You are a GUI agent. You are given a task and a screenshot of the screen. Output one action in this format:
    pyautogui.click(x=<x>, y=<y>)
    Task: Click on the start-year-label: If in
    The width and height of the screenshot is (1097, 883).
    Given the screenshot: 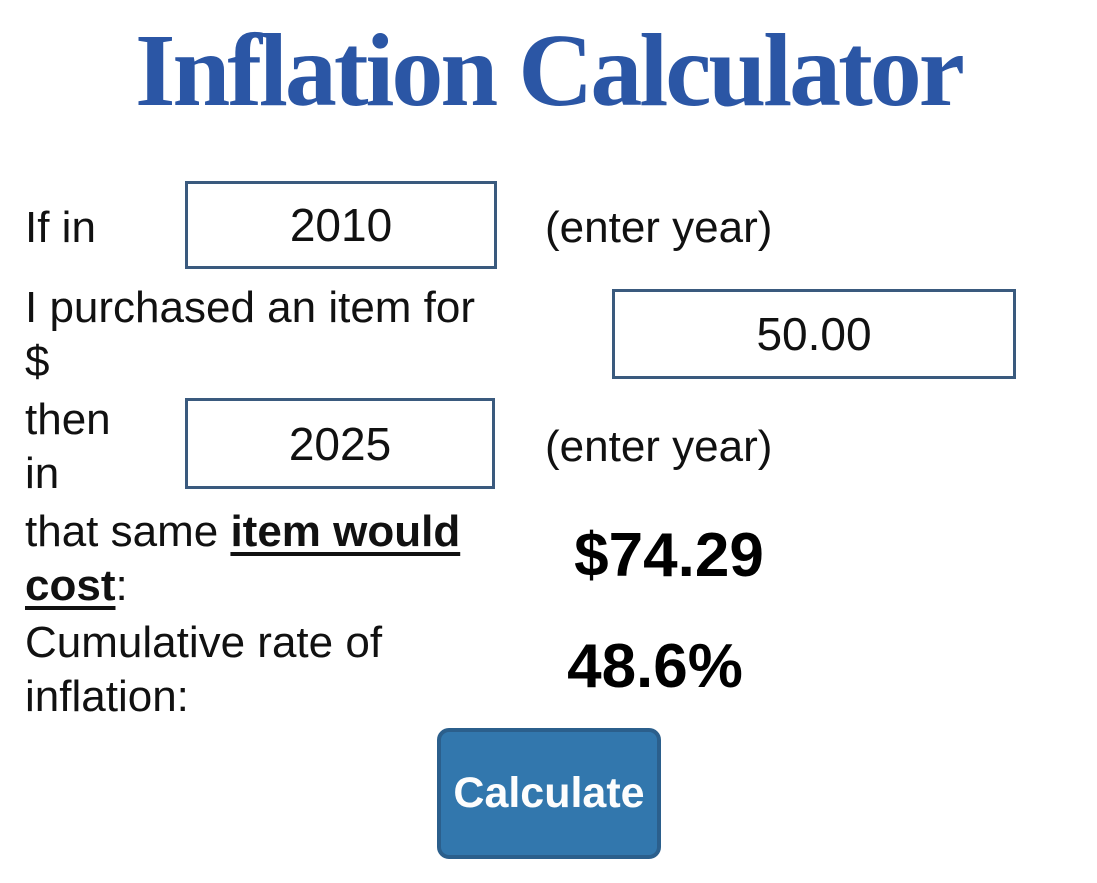 What is the action you would take?
    pyautogui.click(x=60, y=227)
    